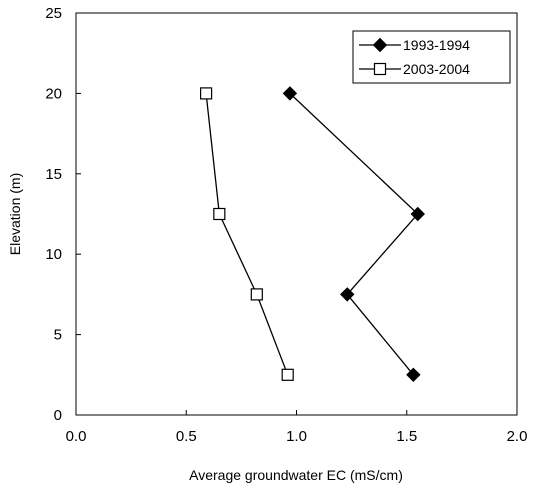 This screenshot has width=537, height=488. What do you see at coordinates (406, 436) in the screenshot?
I see `x-tick-label: 1.5` at bounding box center [406, 436].